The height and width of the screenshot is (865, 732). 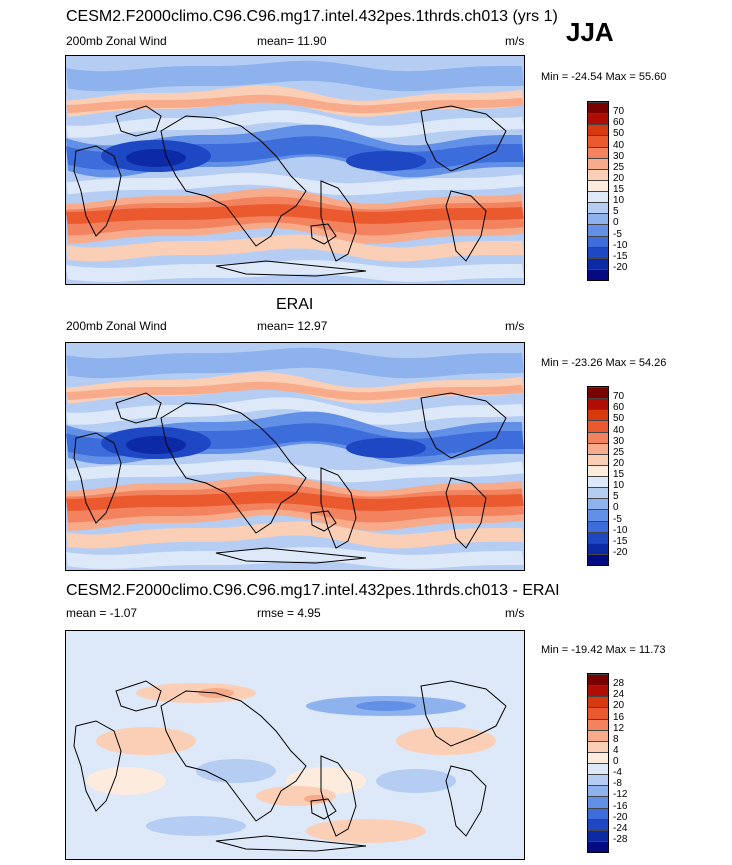 I want to click on panel2-title: ERAI, so click(x=295, y=304).